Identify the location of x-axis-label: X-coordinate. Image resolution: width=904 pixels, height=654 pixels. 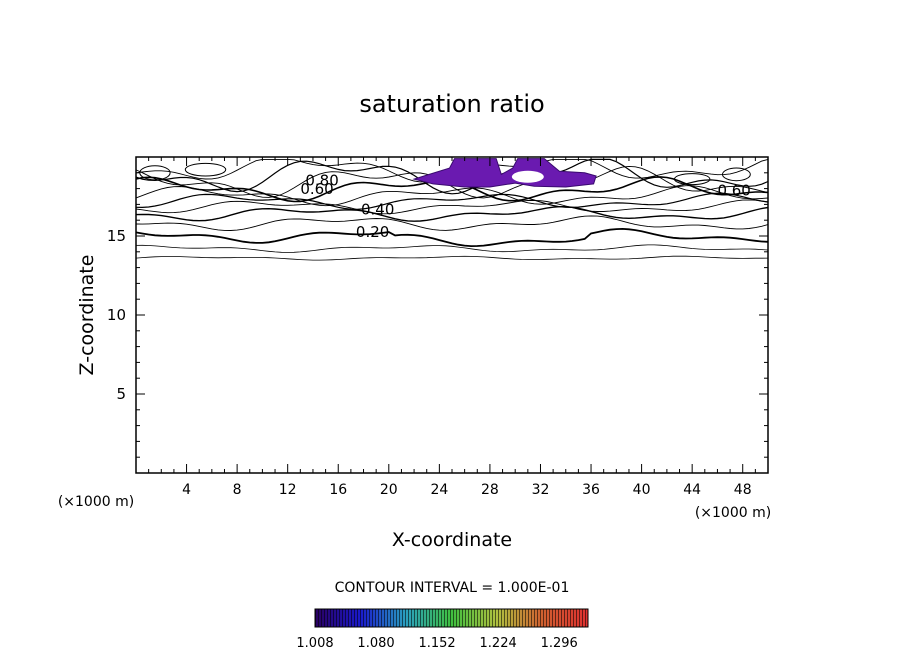
(452, 540).